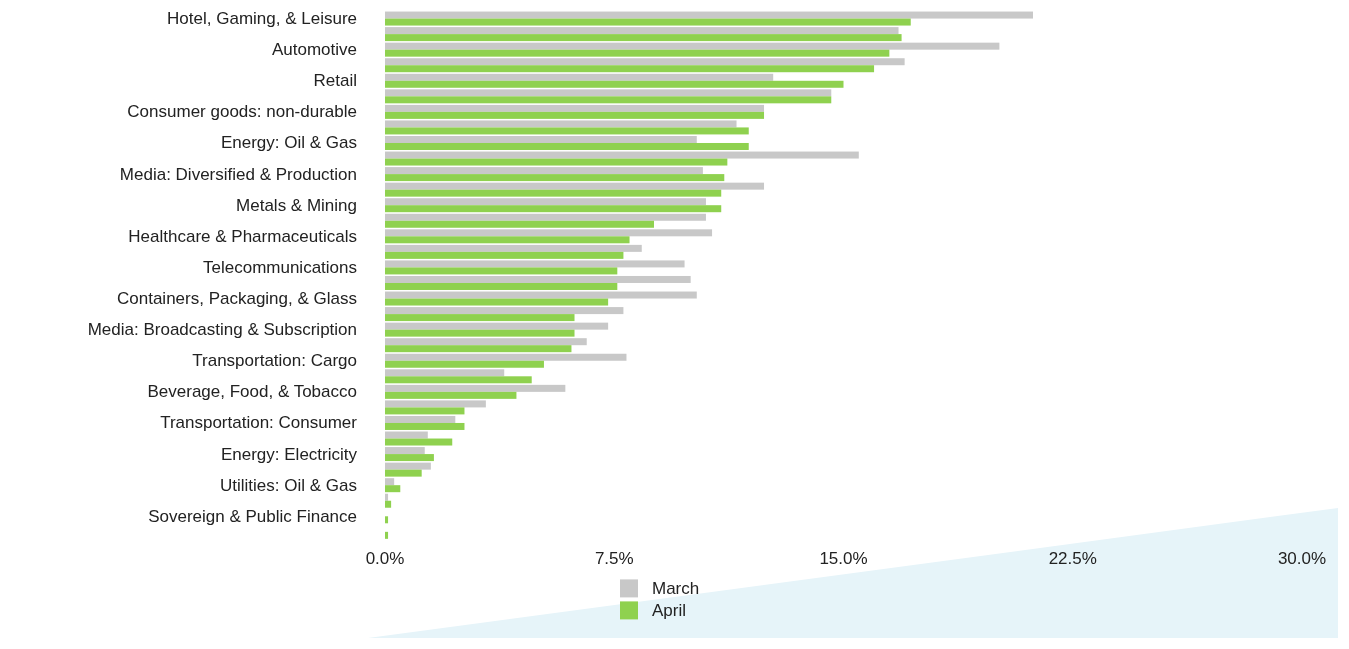  I want to click on y-tick-label: Healthcare & Pharmaceuticals, so click(242, 236).